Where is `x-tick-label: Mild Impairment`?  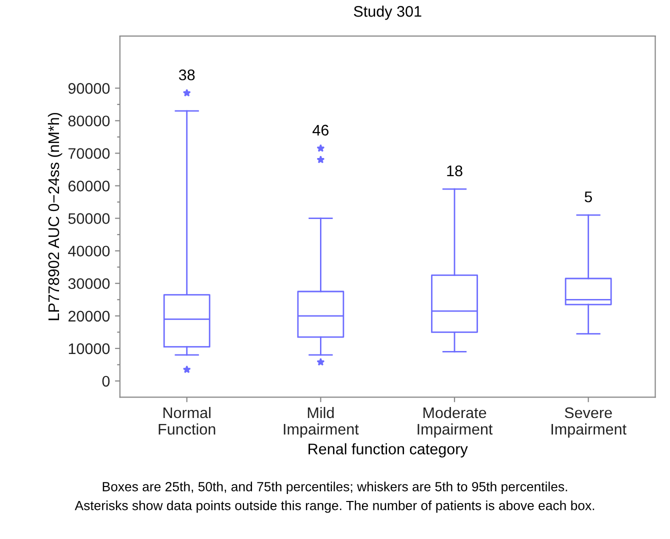 x-tick-label: Mild Impairment is located at coordinates (321, 422).